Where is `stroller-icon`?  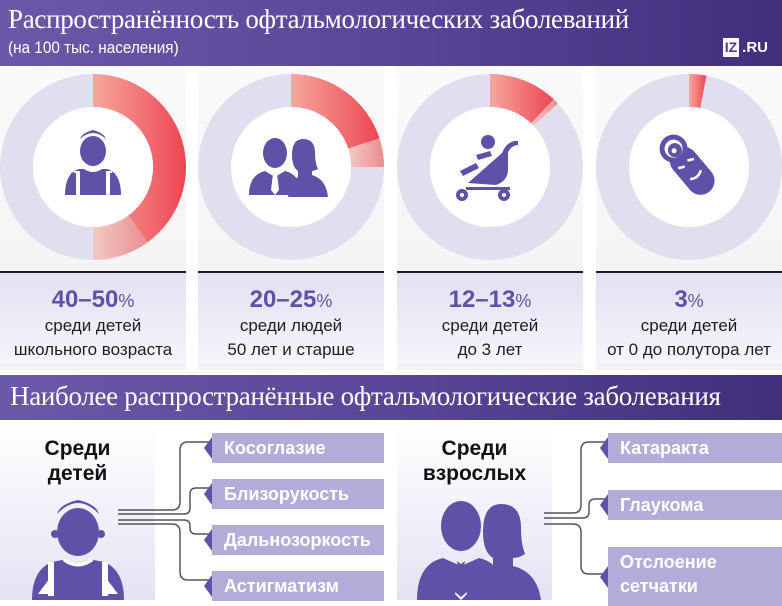 stroller-icon is located at coordinates (487, 168).